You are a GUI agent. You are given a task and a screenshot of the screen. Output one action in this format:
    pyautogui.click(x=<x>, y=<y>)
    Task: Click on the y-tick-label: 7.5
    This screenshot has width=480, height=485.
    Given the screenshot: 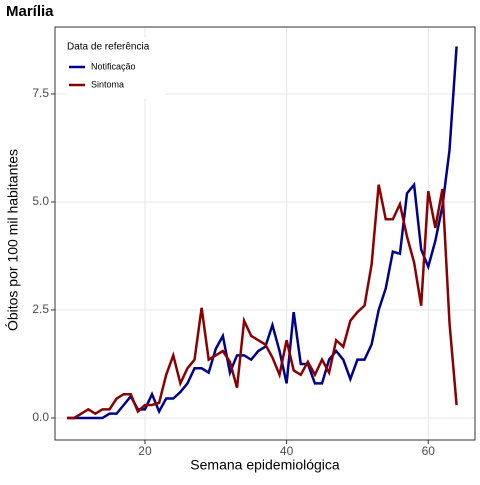 What is the action you would take?
    pyautogui.click(x=40, y=93)
    